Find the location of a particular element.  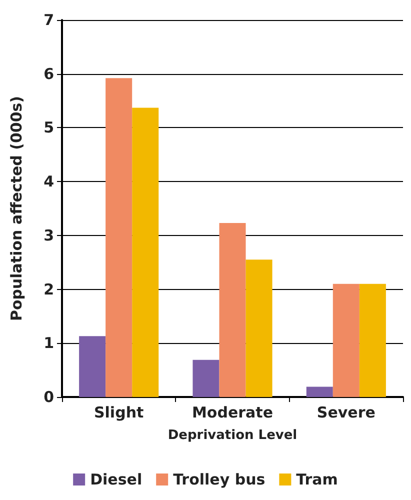

x-tick-label: Moderate is located at coordinates (233, 413).